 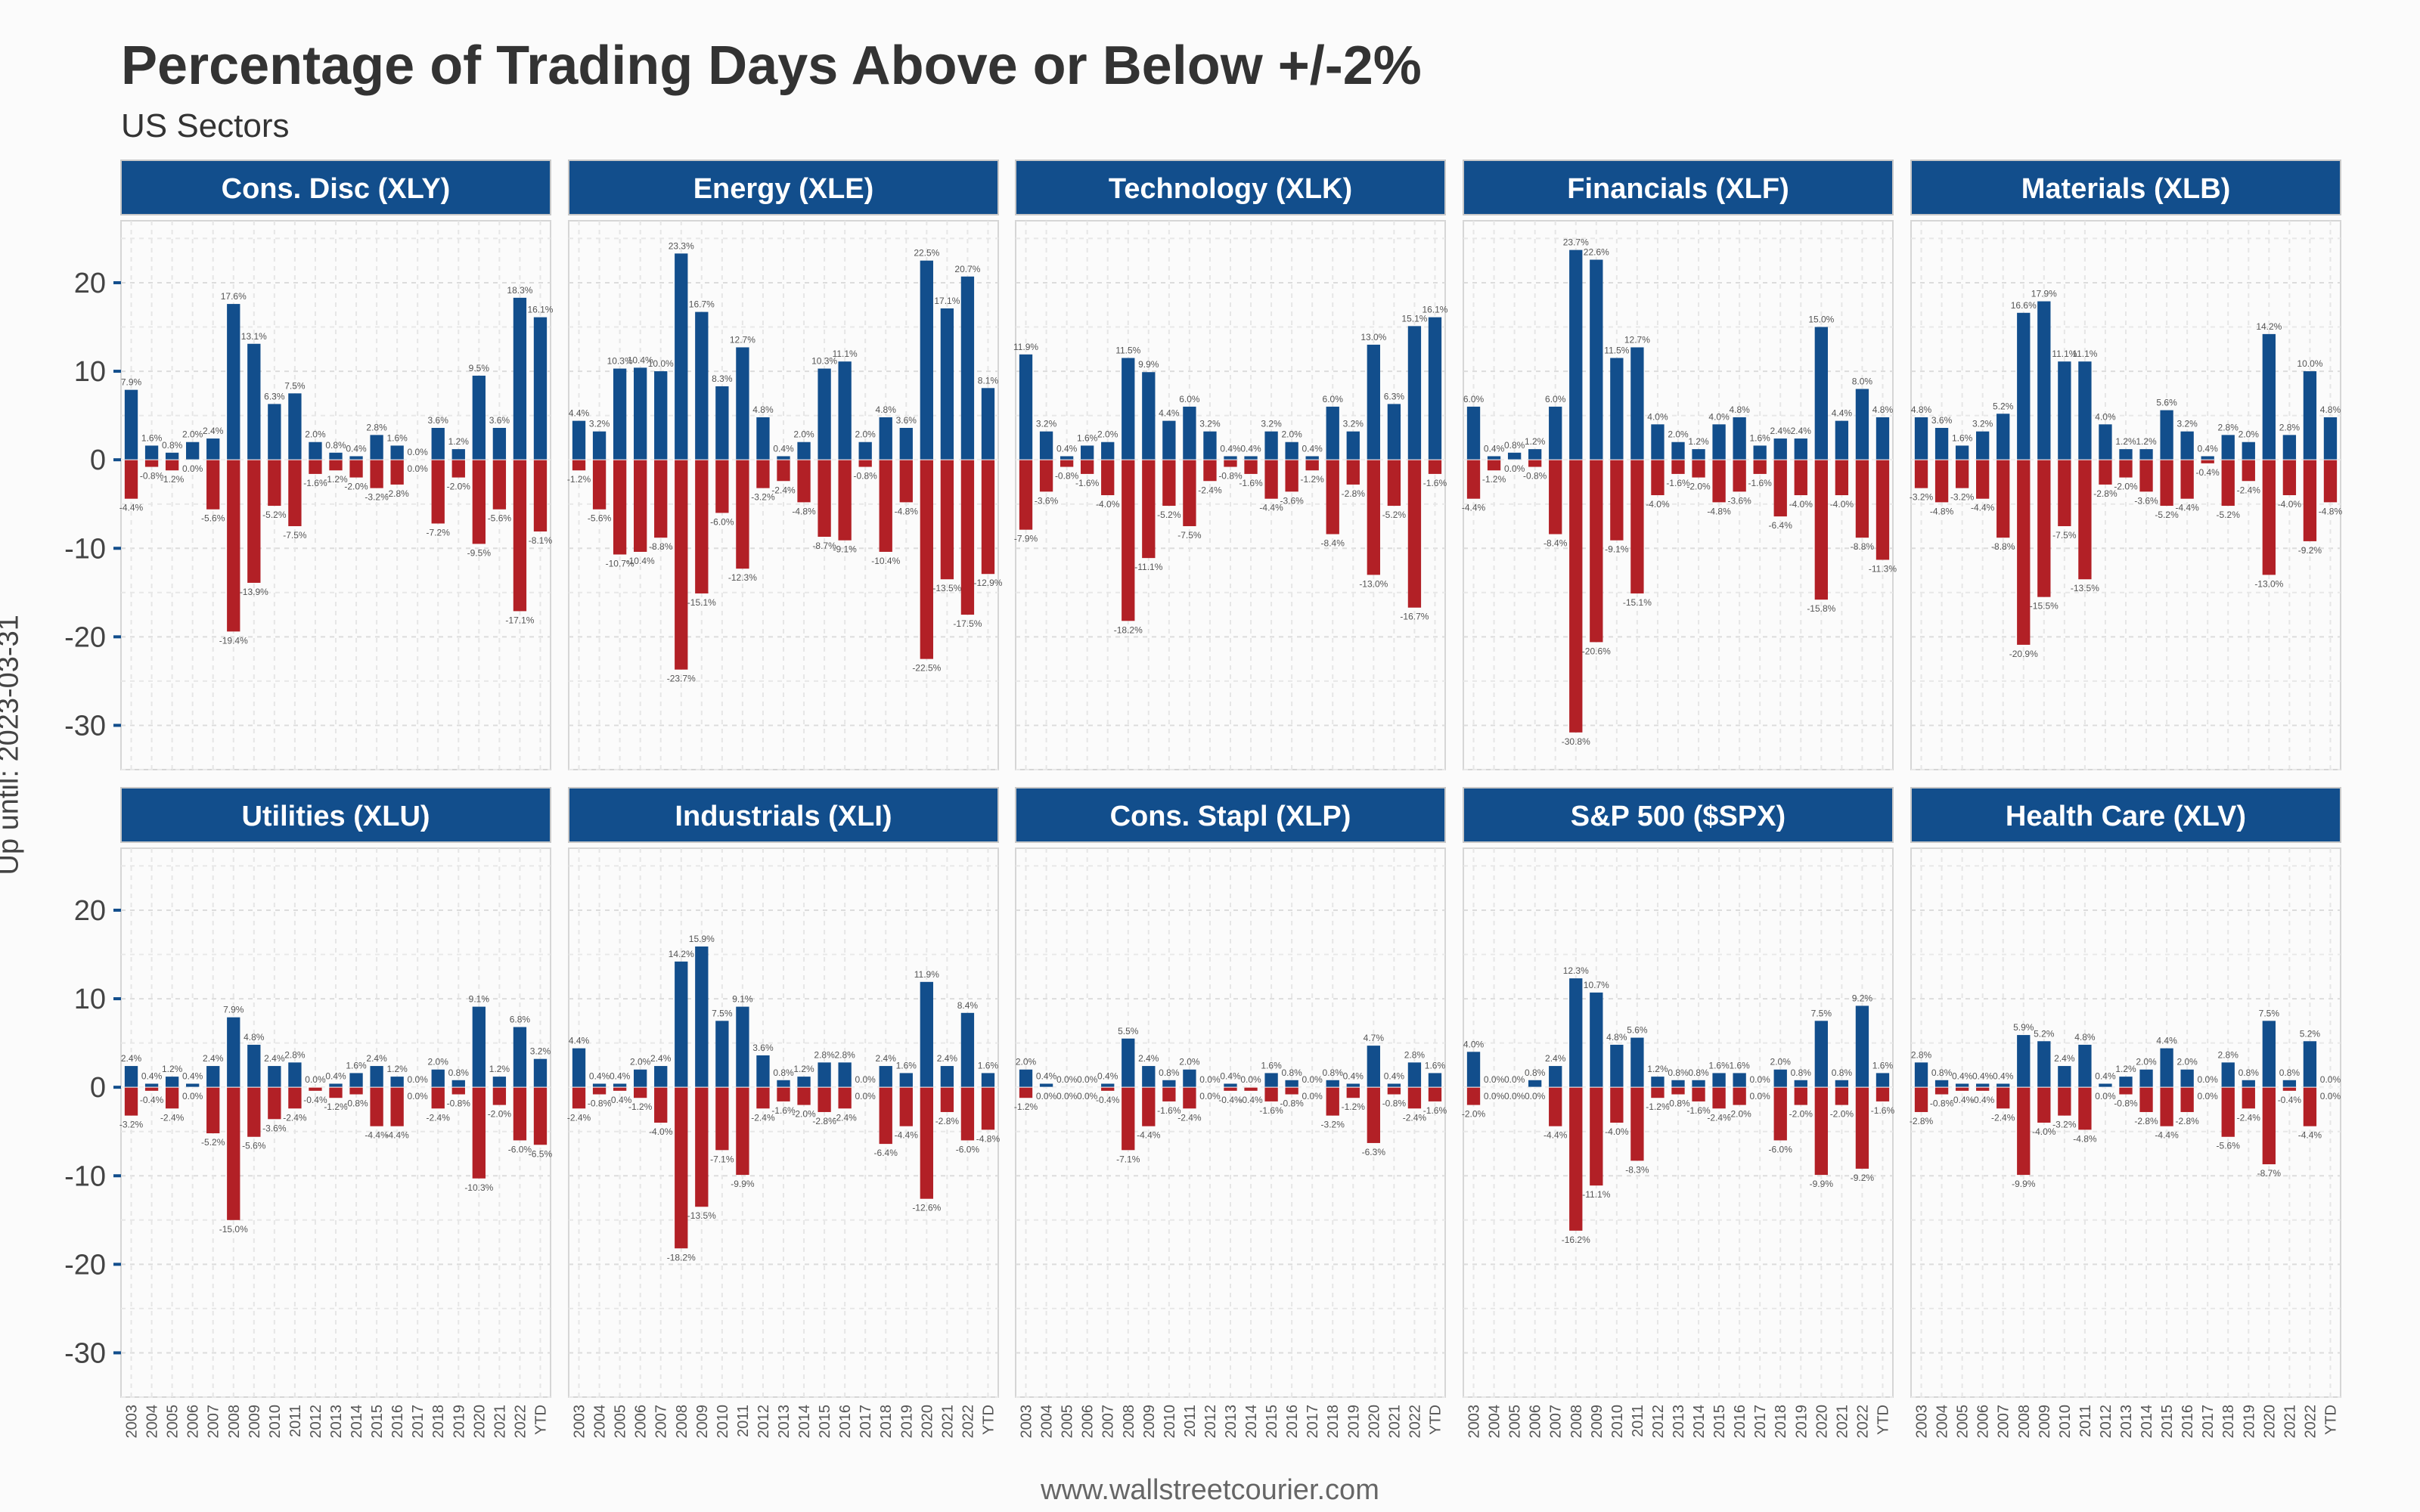 What do you see at coordinates (1576, 741) in the screenshot?
I see `data-label-down: -30.8%` at bounding box center [1576, 741].